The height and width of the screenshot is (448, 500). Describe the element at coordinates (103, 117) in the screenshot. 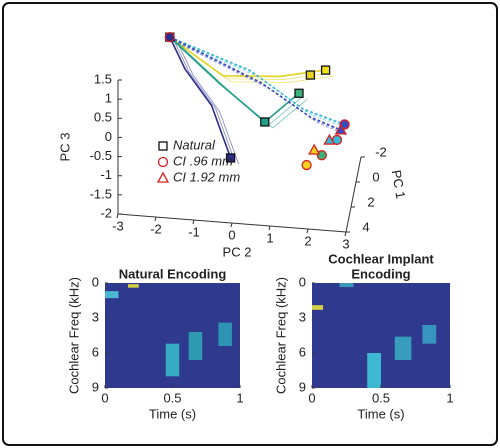

I see `z-tick-label: 0.5` at that location.